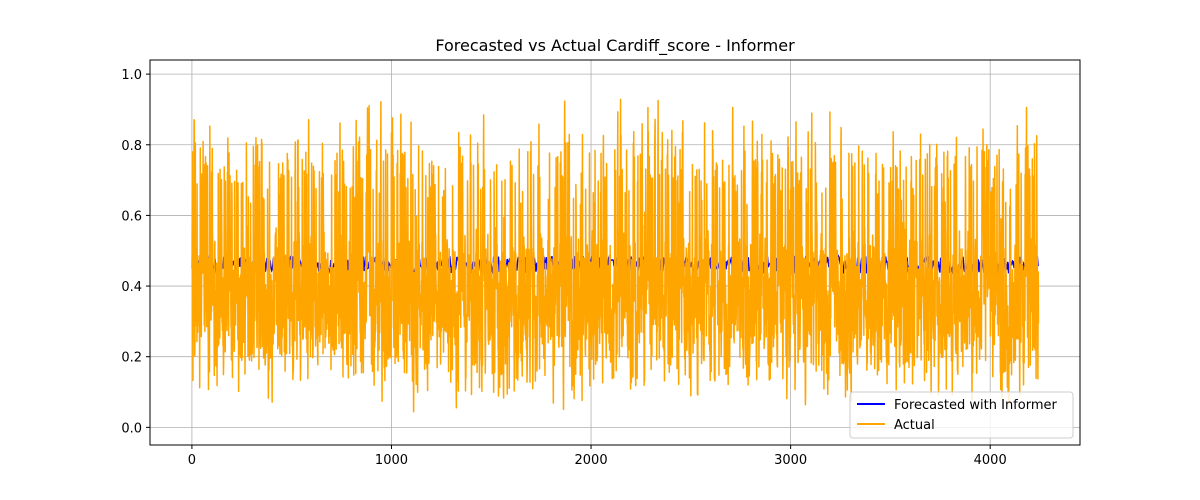  Describe the element at coordinates (131, 358) in the screenshot. I see `y-tick-label: 0.2` at that location.